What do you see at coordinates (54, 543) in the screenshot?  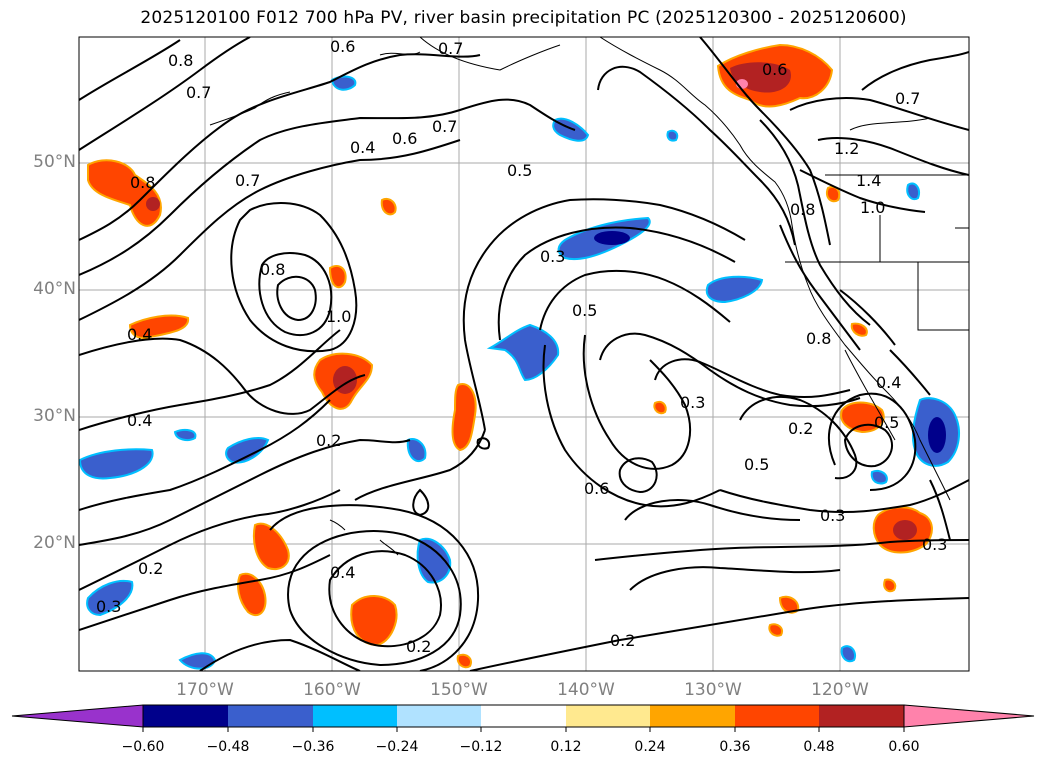 I see `lat-label: 20°N` at bounding box center [54, 543].